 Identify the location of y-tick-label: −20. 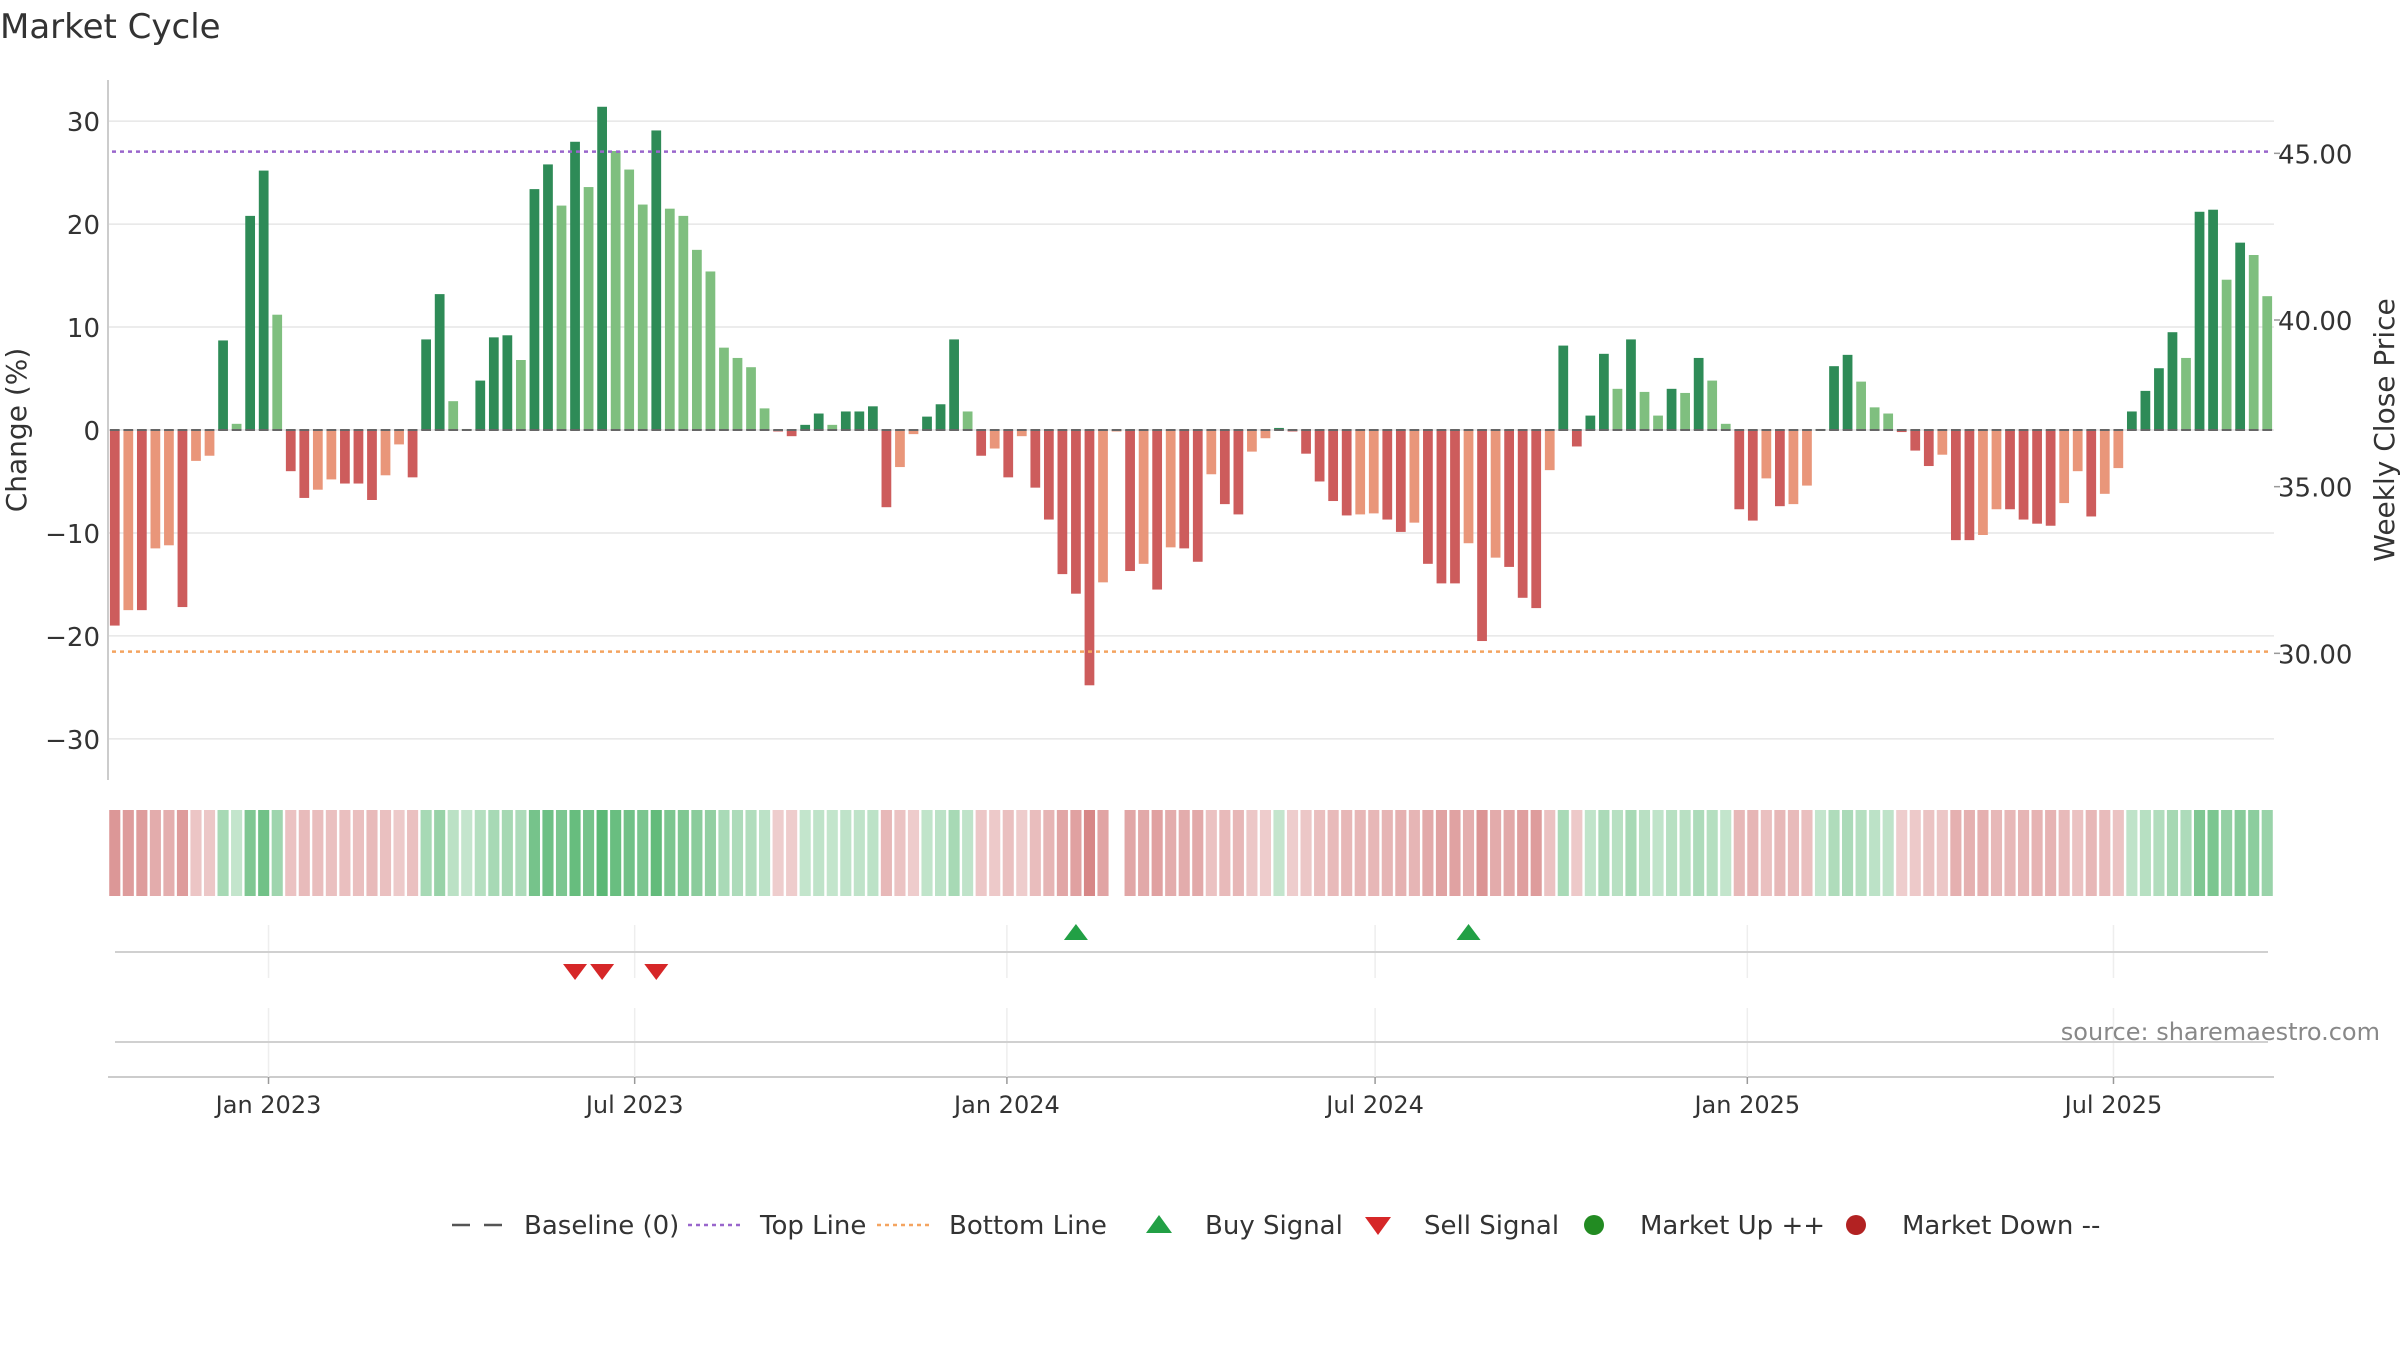
(72, 638).